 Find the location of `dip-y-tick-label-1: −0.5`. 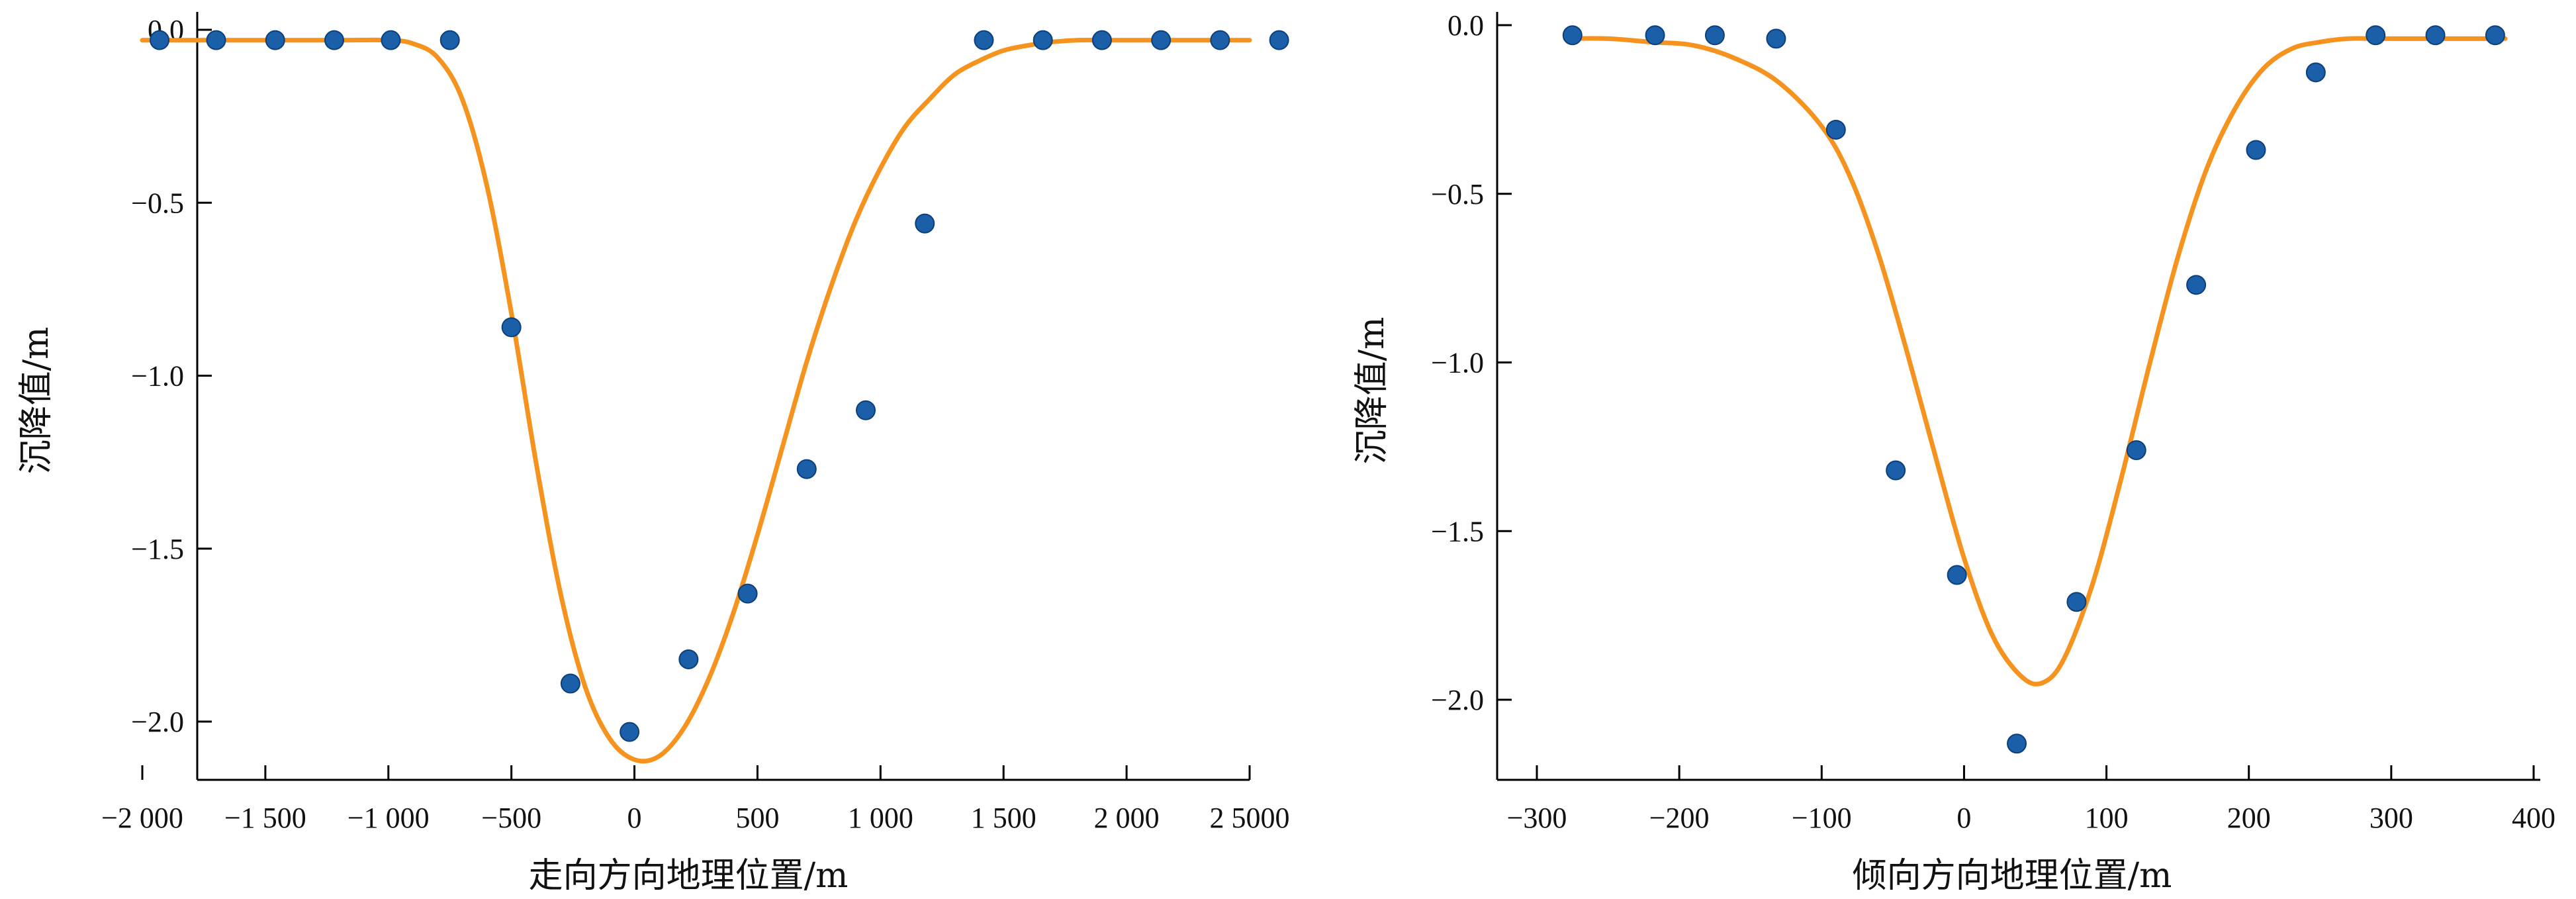

dip-y-tick-label-1: −0.5 is located at coordinates (1457, 194).